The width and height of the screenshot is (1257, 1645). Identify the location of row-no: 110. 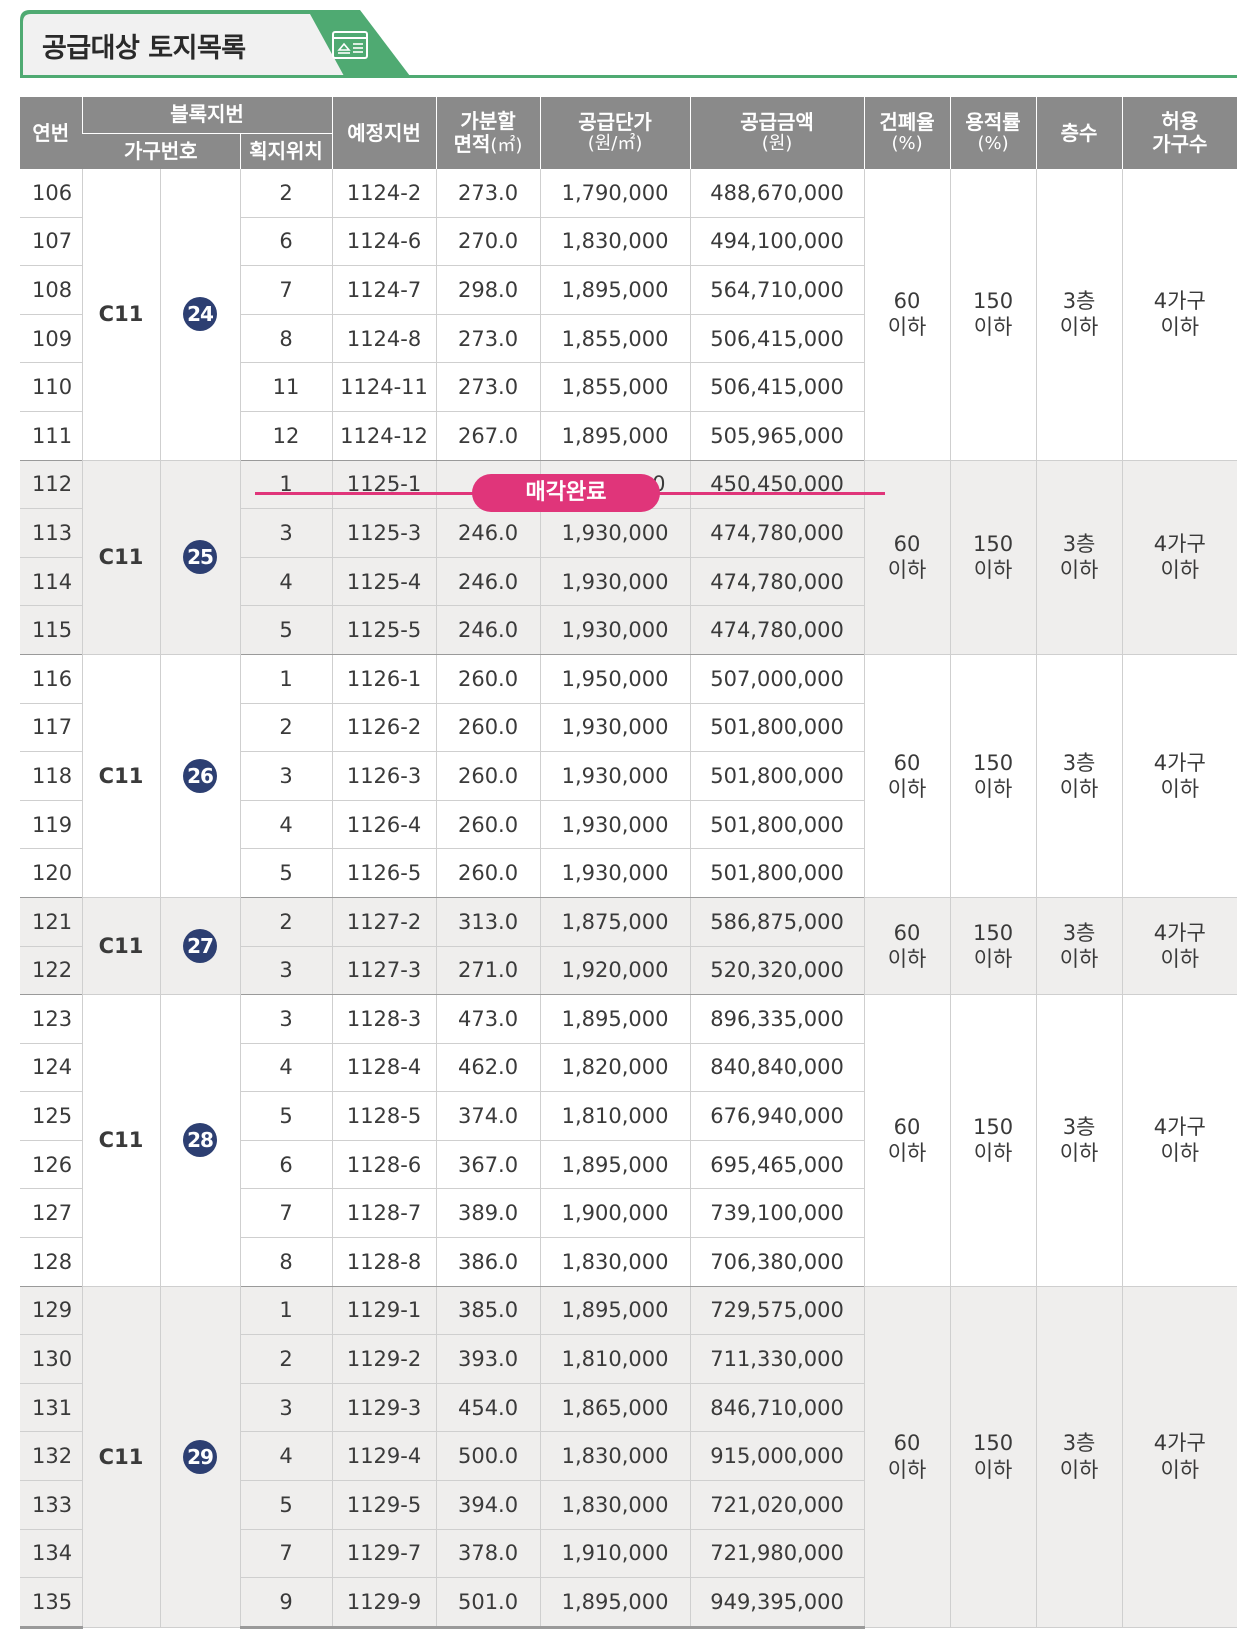
(51, 387).